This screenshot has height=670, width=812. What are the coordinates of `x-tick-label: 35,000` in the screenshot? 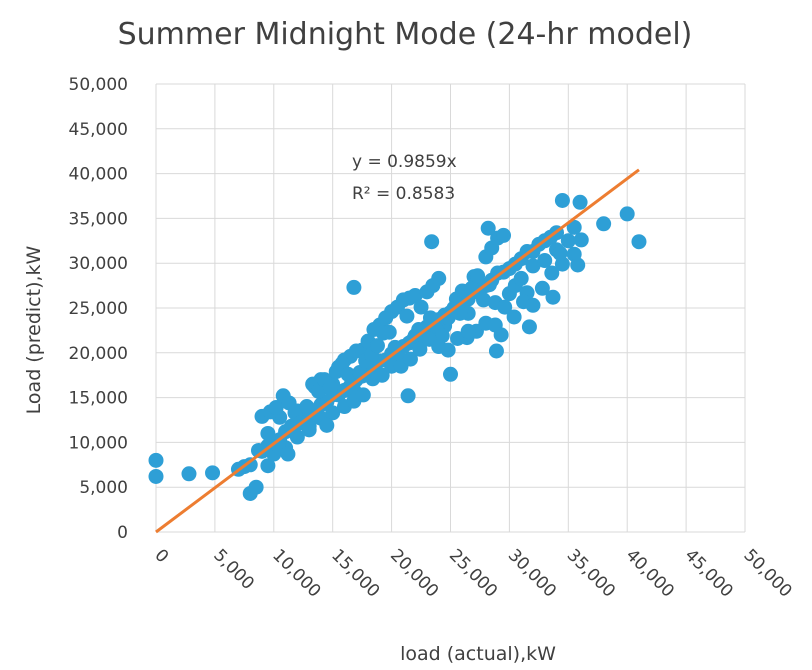 It's located at (591, 573).